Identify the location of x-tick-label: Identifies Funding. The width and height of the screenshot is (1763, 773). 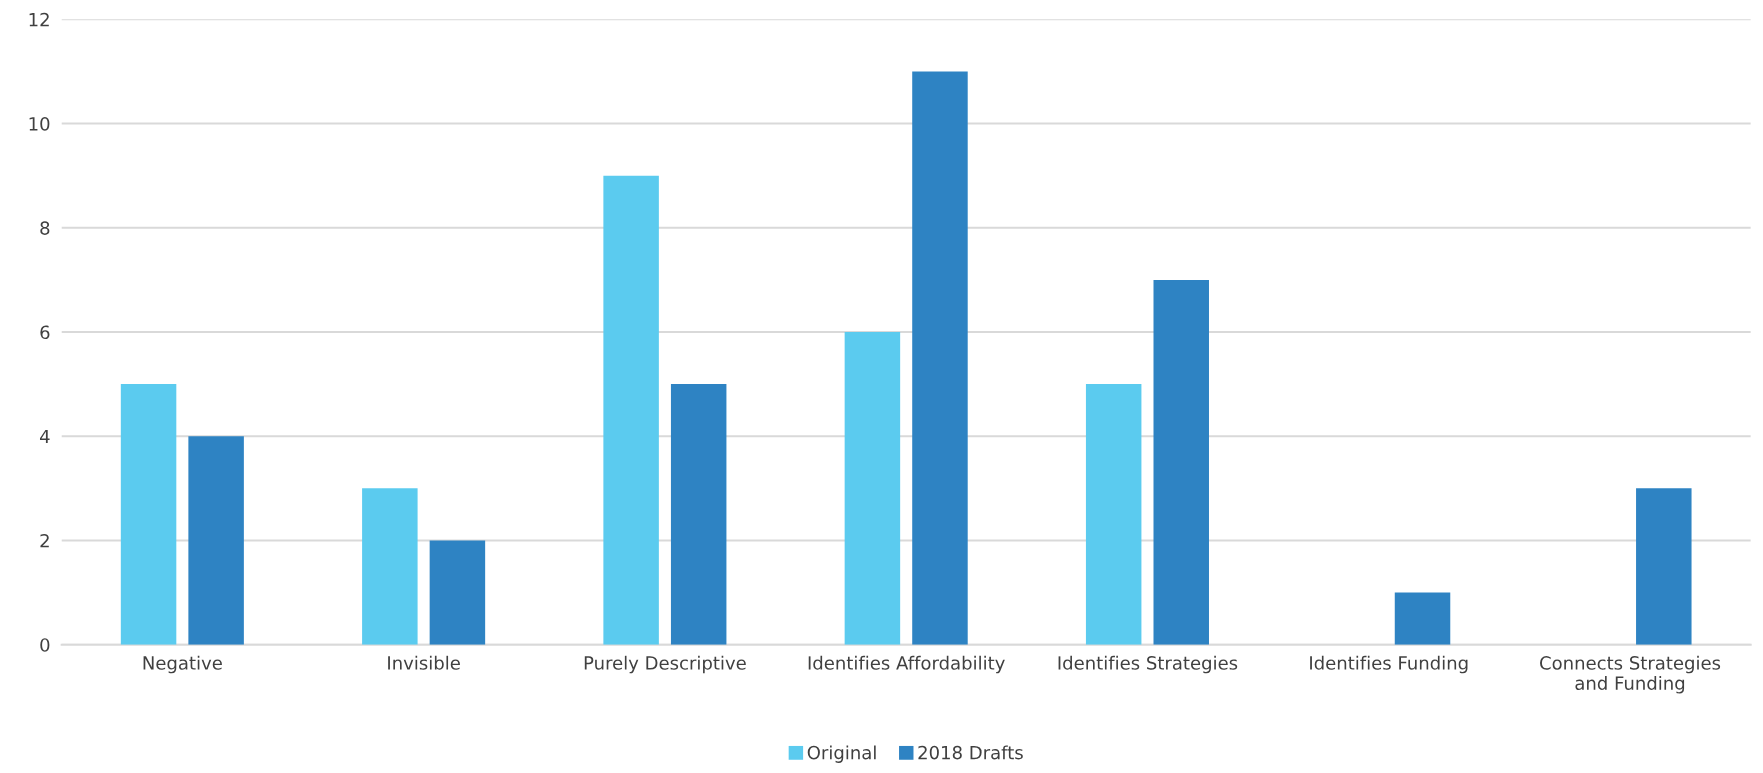
(1389, 664).